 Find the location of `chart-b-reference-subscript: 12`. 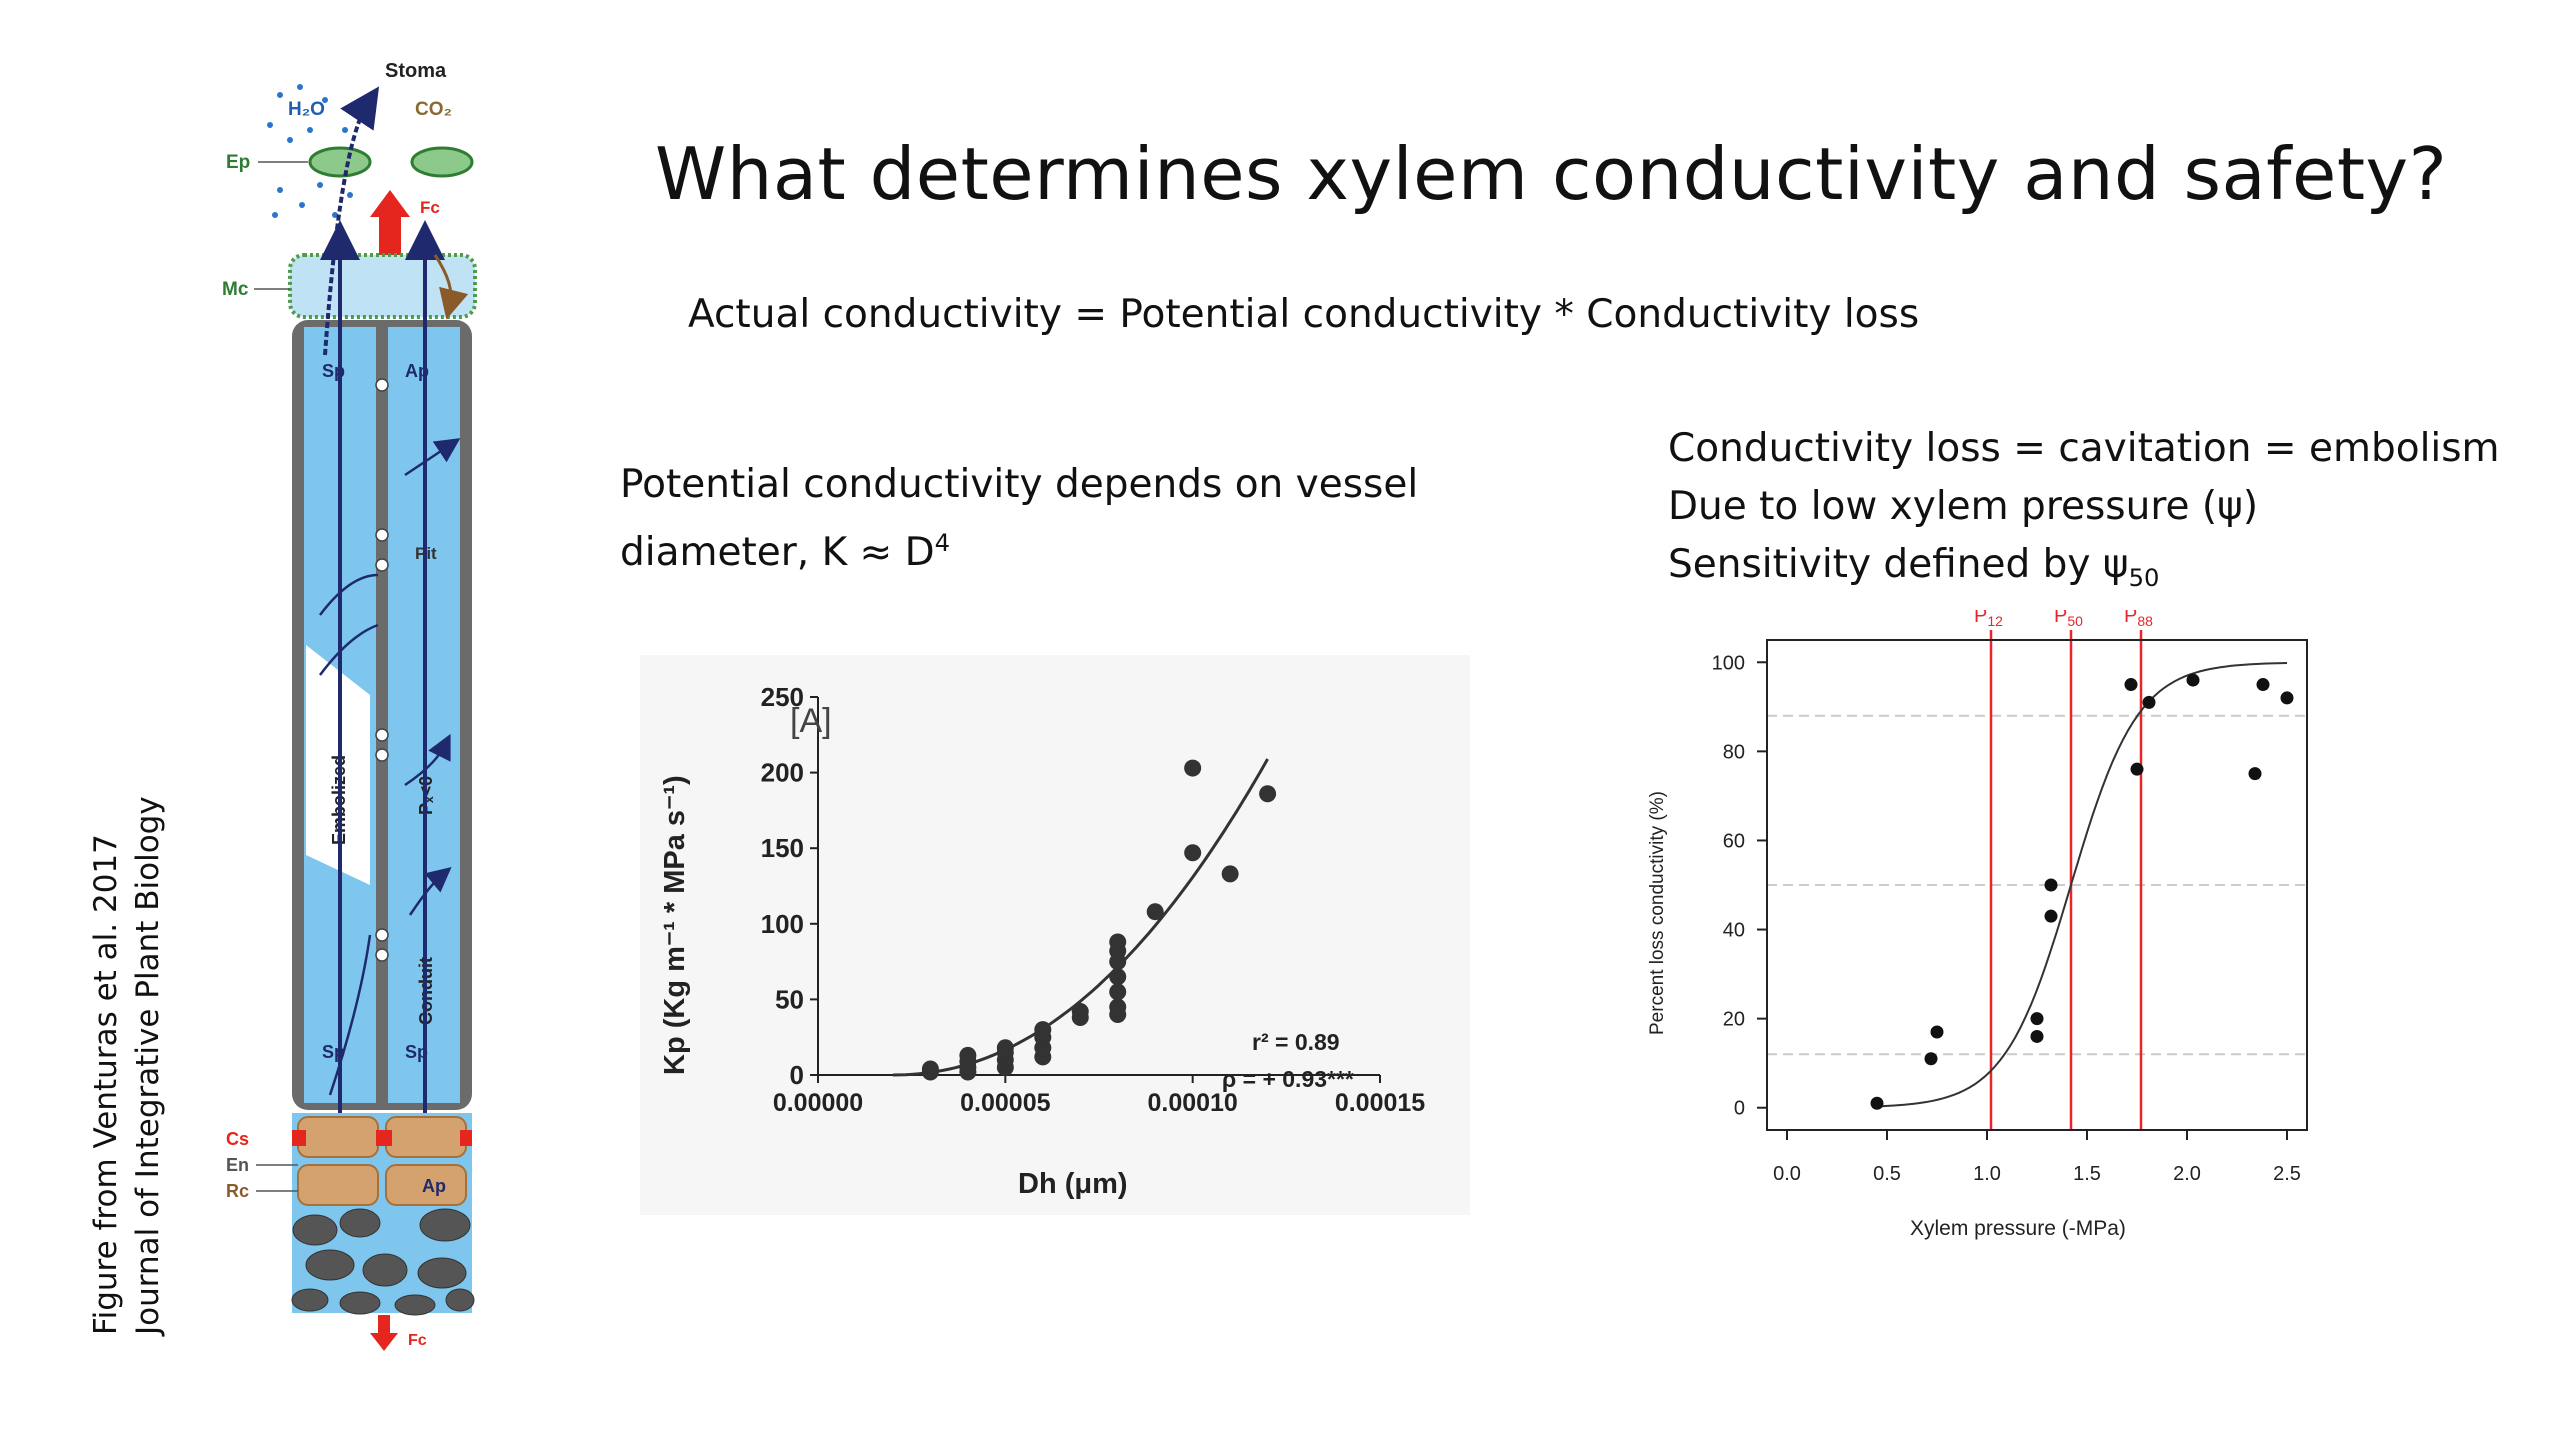

chart-b-reference-subscript: 12 is located at coordinates (1995, 621).